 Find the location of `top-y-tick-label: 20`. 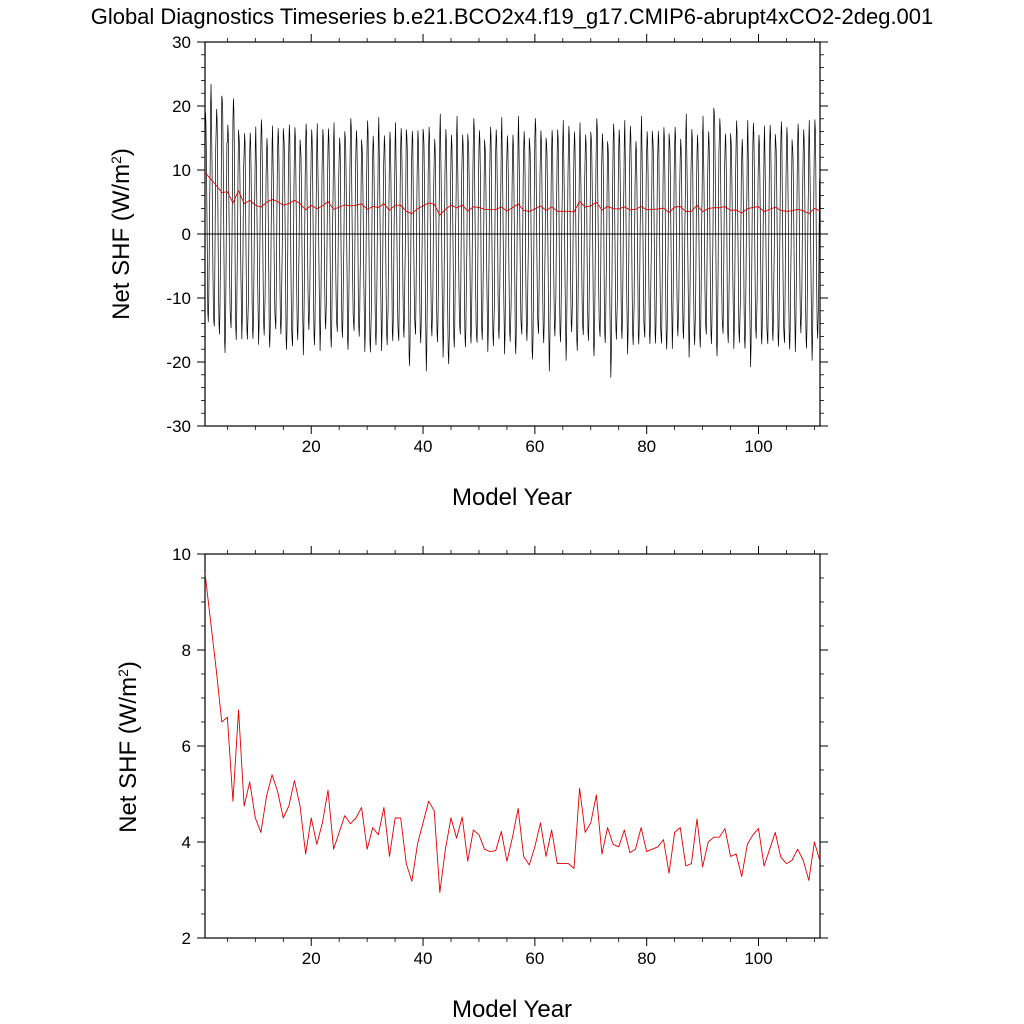

top-y-tick-label: 20 is located at coordinates (181, 106).